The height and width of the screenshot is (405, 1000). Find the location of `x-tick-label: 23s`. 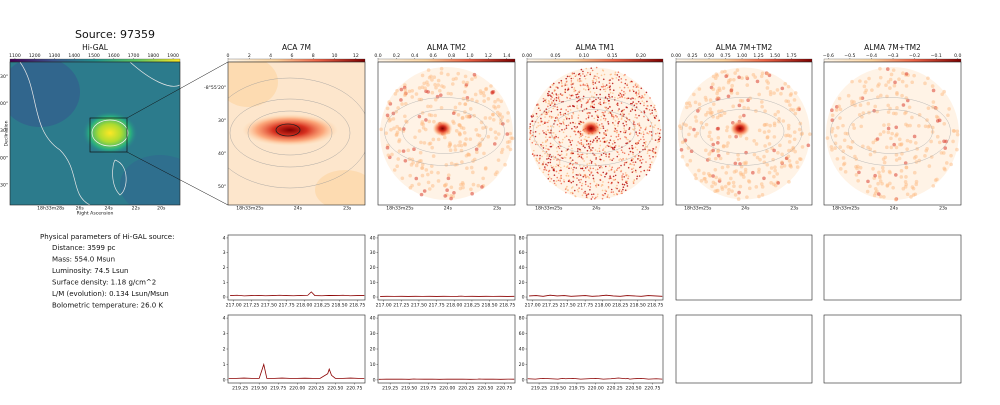

x-tick-label: 23s is located at coordinates (794, 209).